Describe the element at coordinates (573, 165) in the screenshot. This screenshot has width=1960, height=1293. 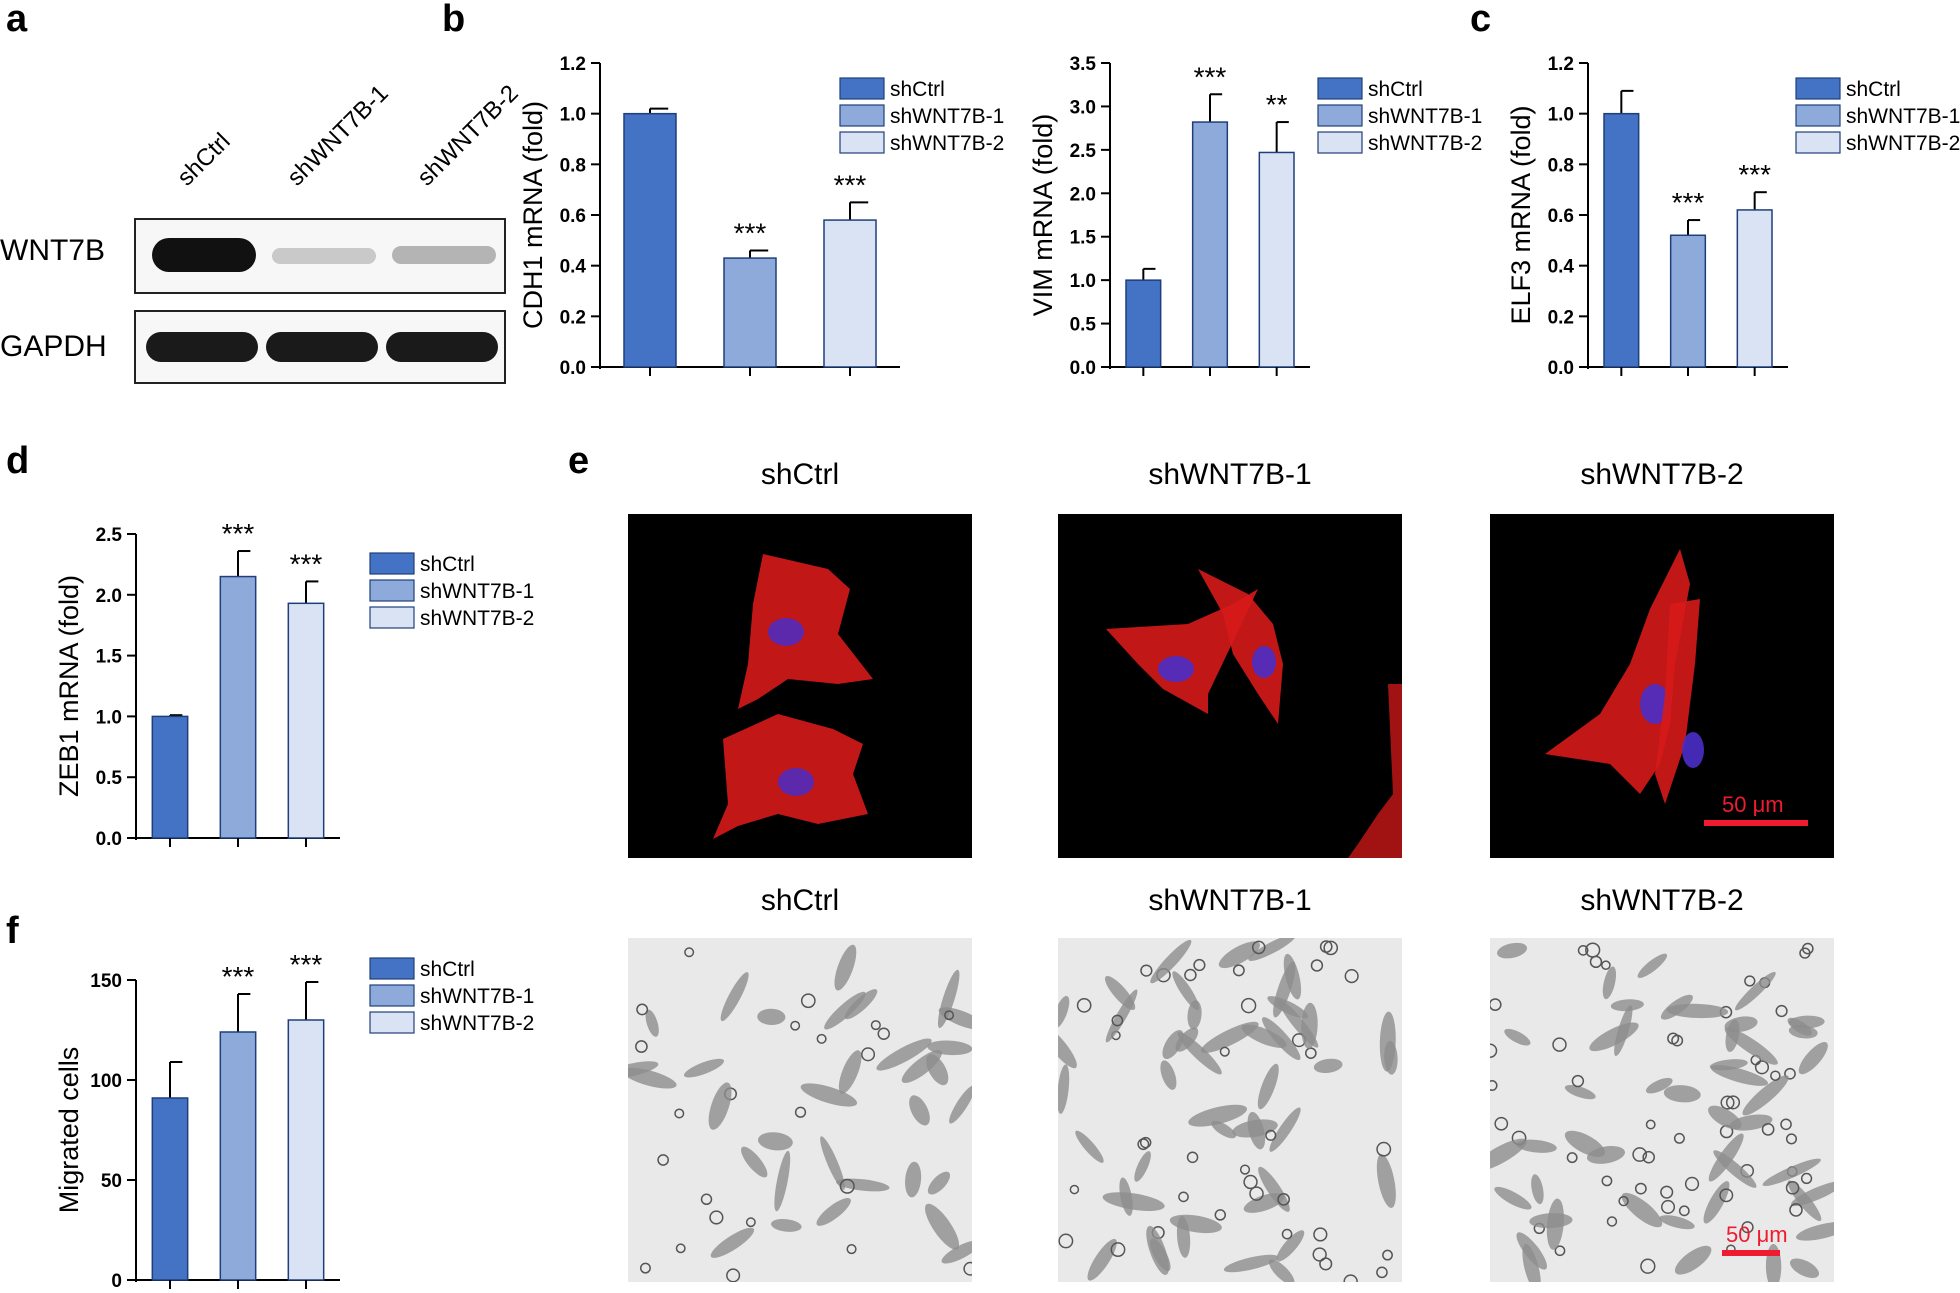
I see `y-tick-label: 0.8` at that location.